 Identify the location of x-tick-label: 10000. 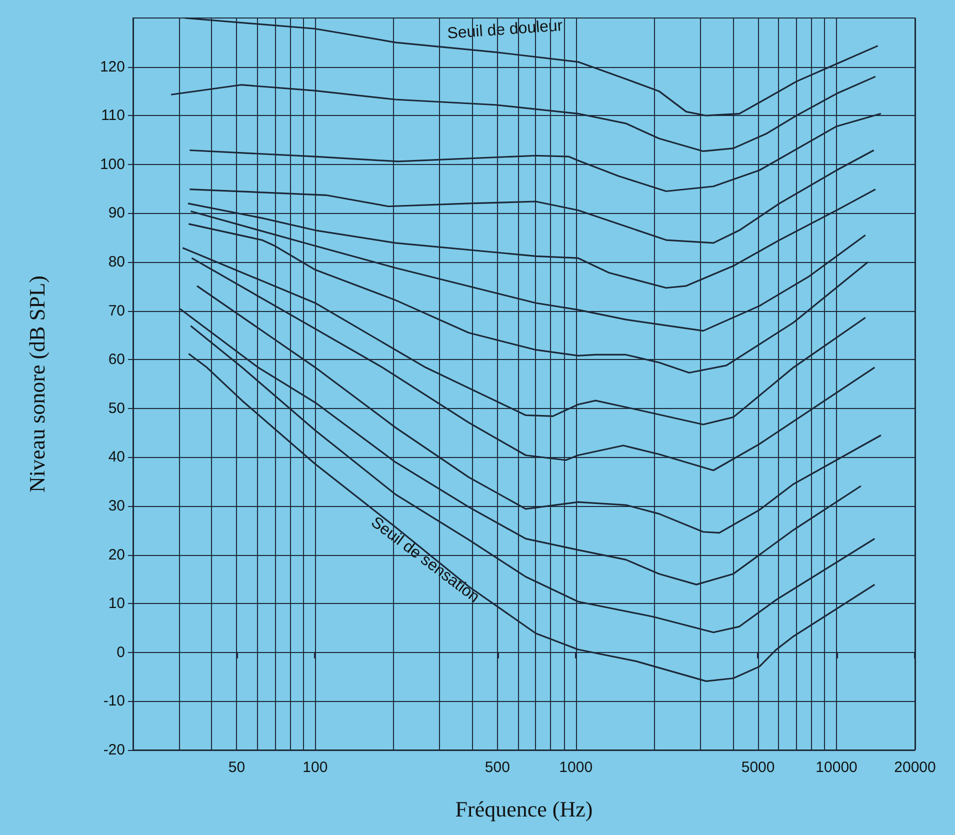
(837, 767).